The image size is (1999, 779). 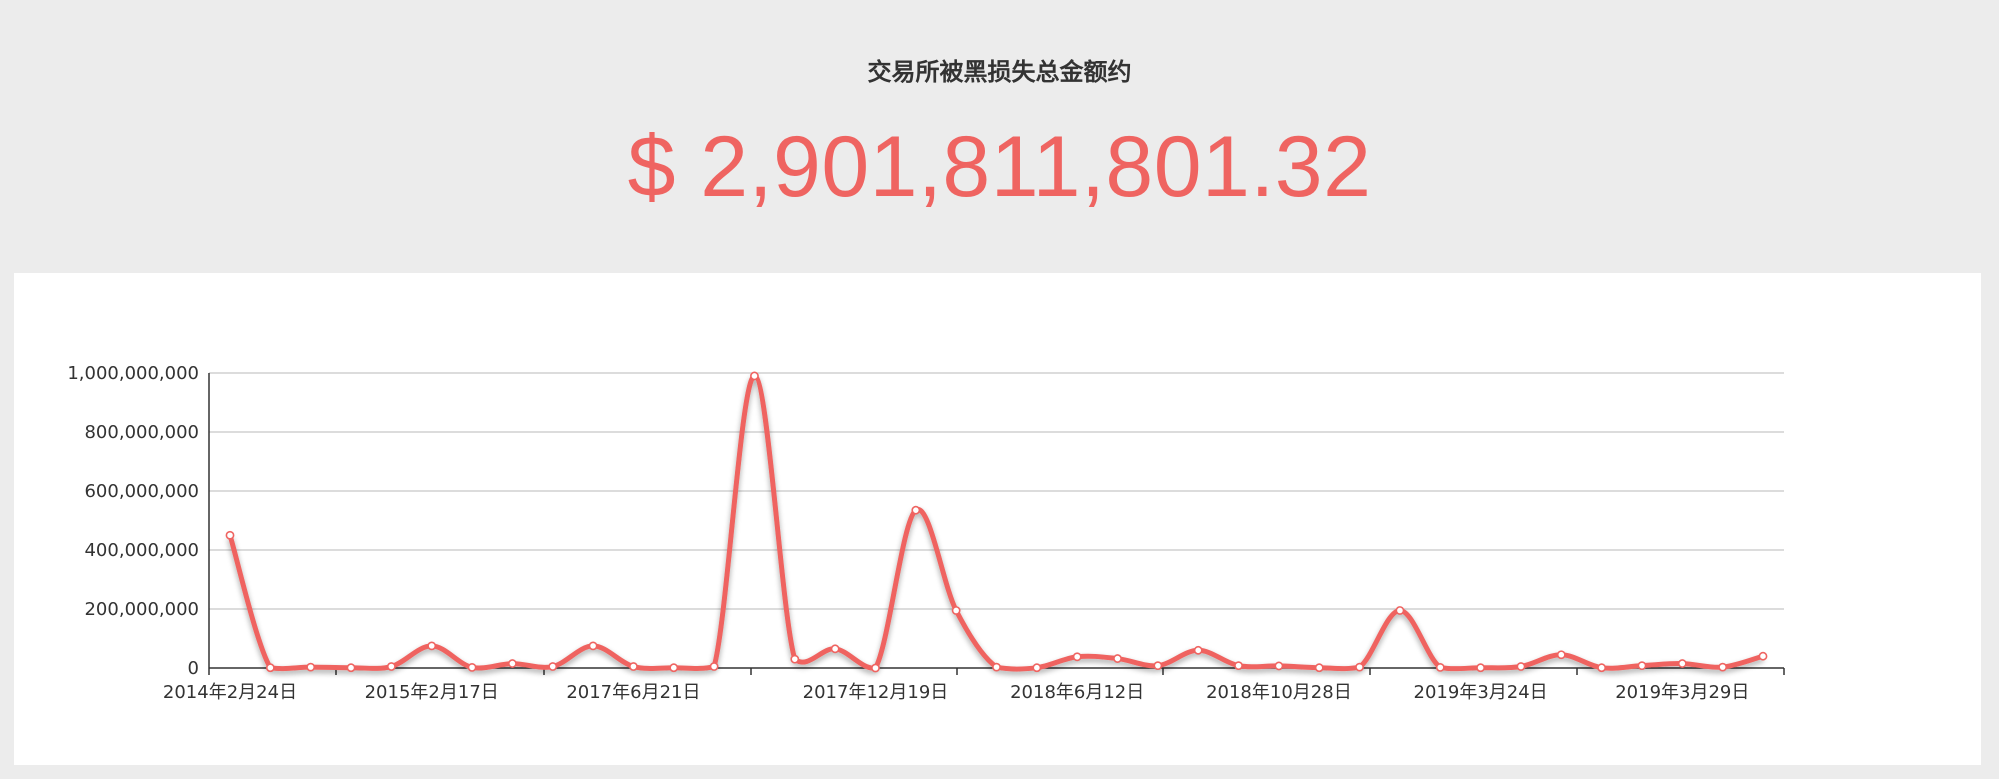 What do you see at coordinates (999, 167) in the screenshot?
I see `total-loss-amount: $ 2,901,811,801.32` at bounding box center [999, 167].